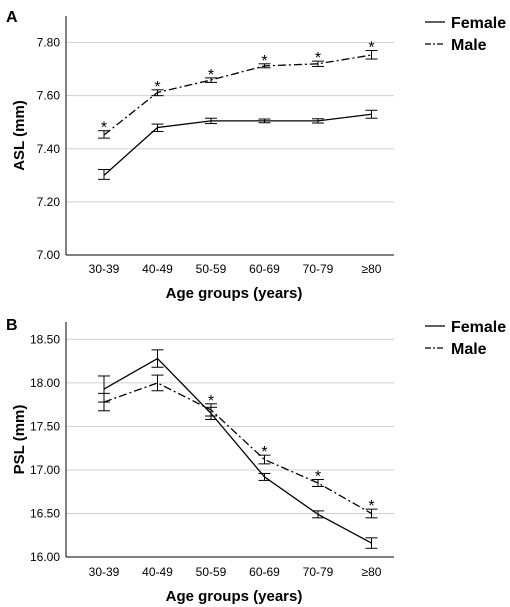 The height and width of the screenshot is (607, 510). I want to click on y-tick-label: 16.00, so click(45, 557).